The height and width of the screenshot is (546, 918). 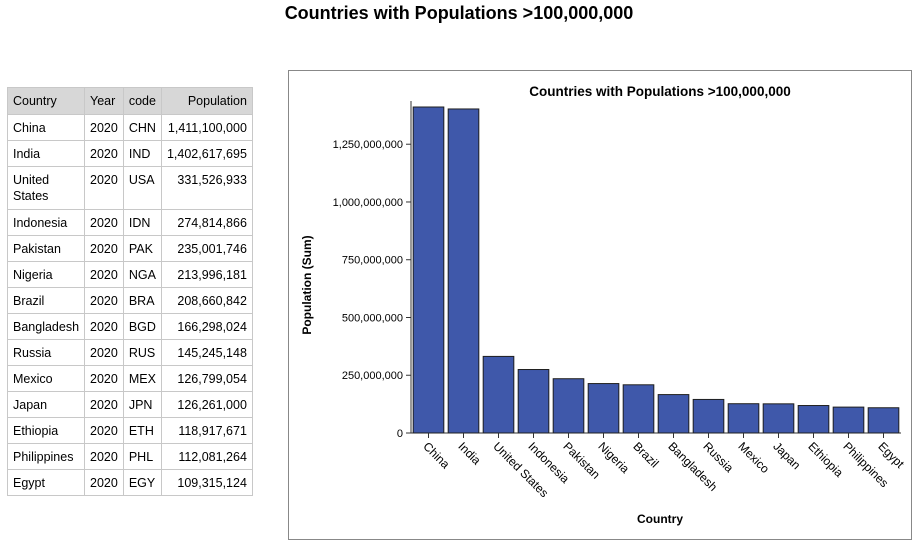 I want to click on cell-country: India, so click(x=46, y=153).